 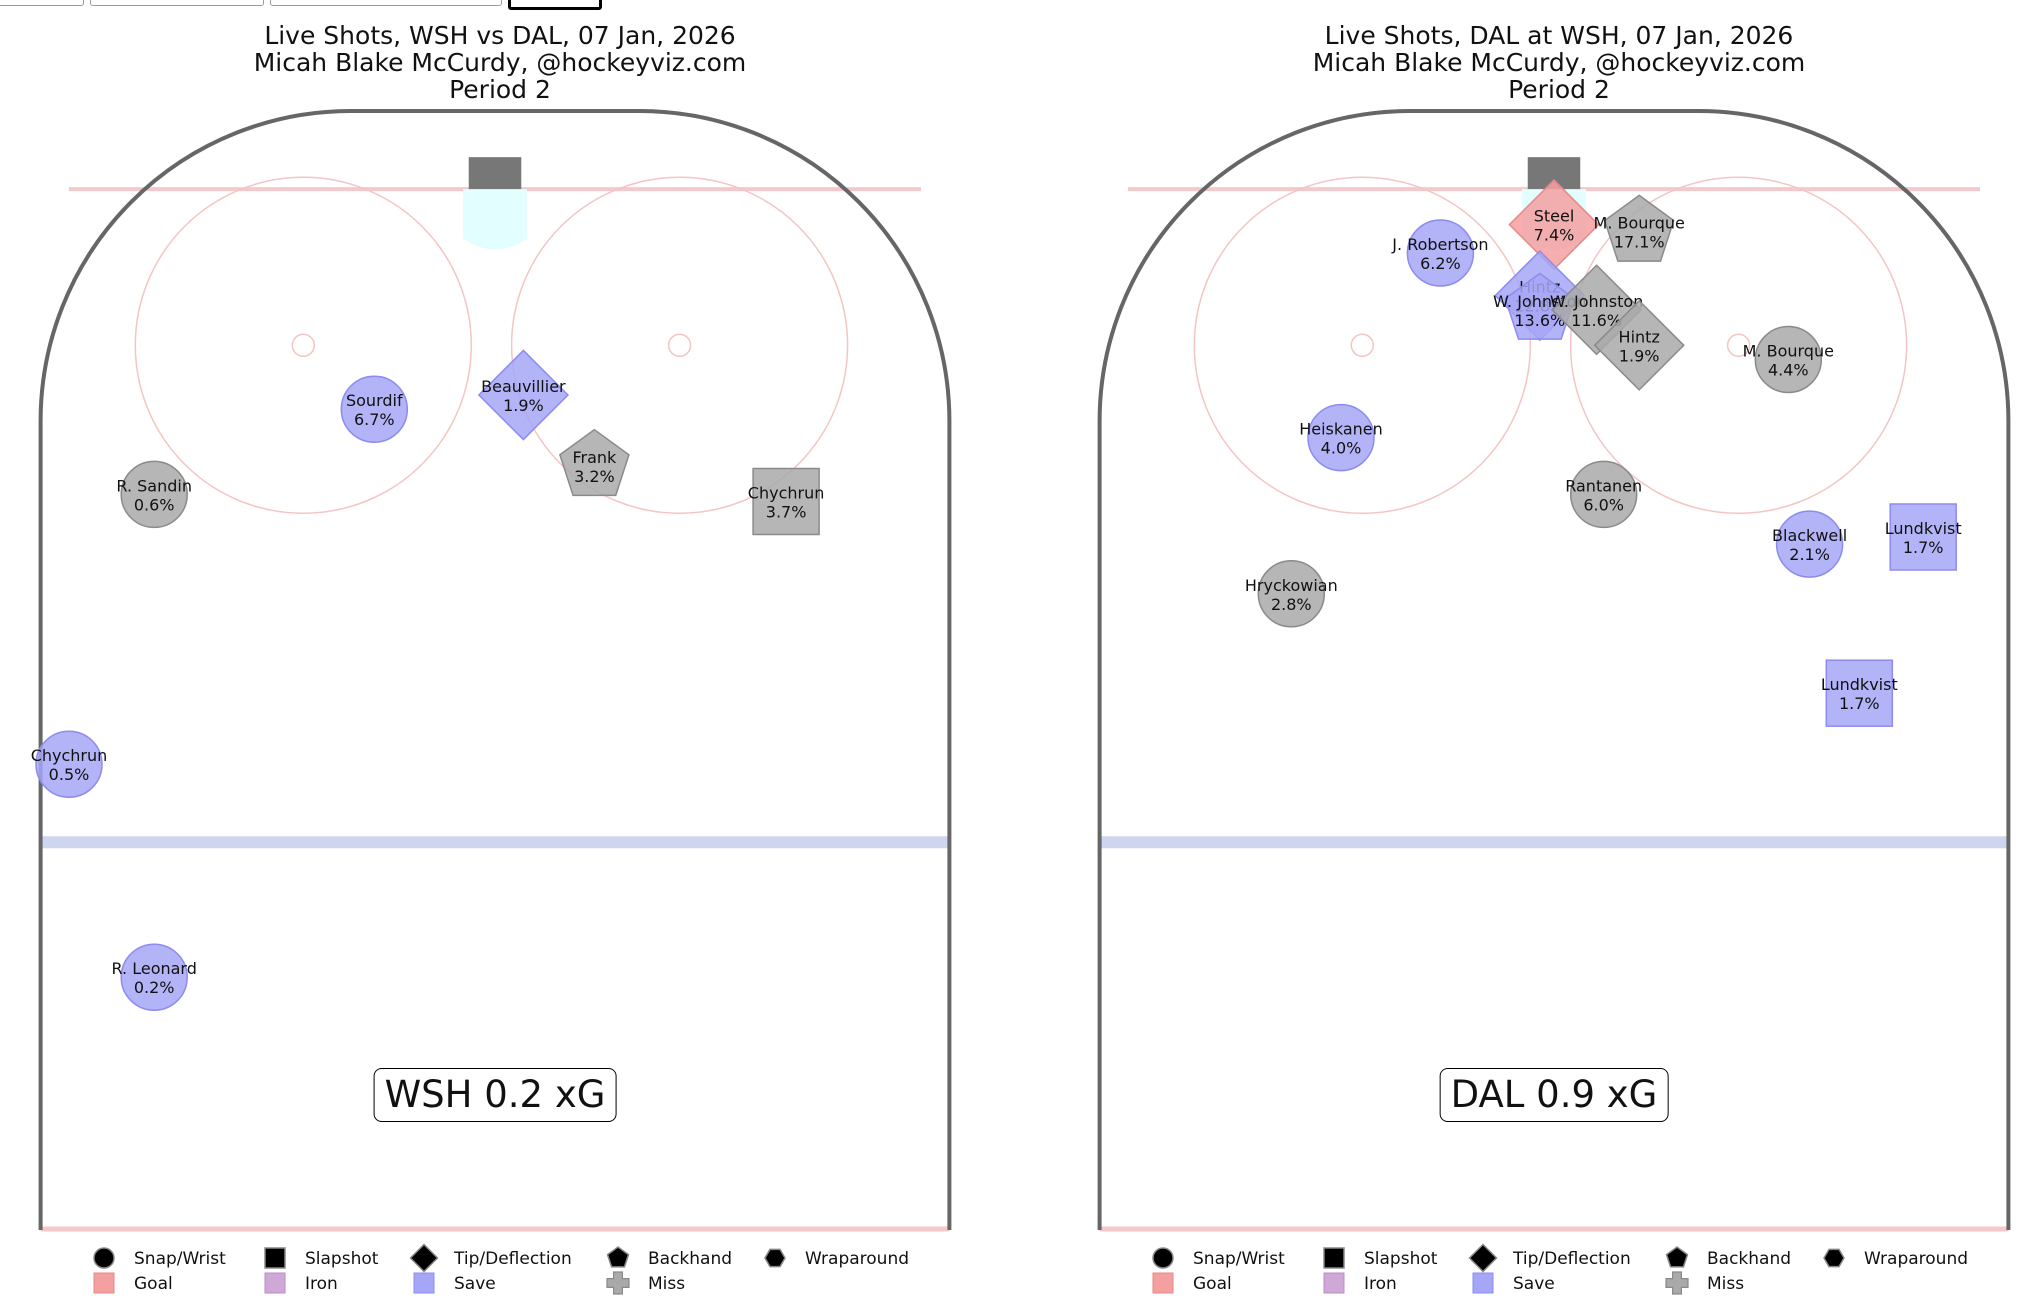 What do you see at coordinates (1559, 35) in the screenshot?
I see `chart-title: Live Shots, DAL at WSH, 07 Jan, 2026` at bounding box center [1559, 35].